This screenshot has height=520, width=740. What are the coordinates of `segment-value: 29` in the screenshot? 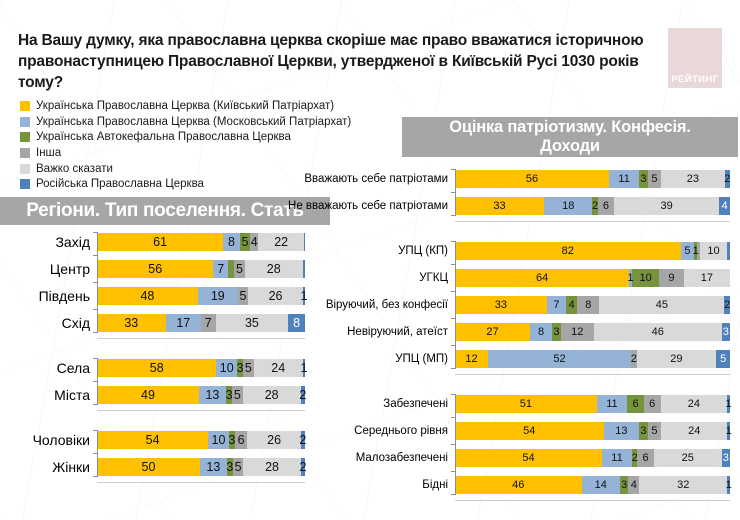 It's located at (676, 359).